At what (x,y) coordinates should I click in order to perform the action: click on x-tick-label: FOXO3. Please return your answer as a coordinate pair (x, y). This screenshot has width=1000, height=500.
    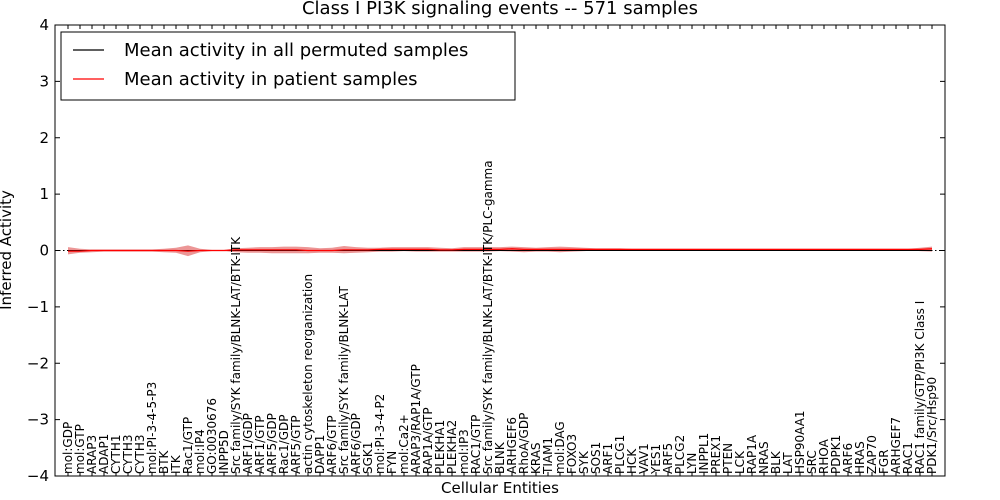
    Looking at the image, I should click on (572, 454).